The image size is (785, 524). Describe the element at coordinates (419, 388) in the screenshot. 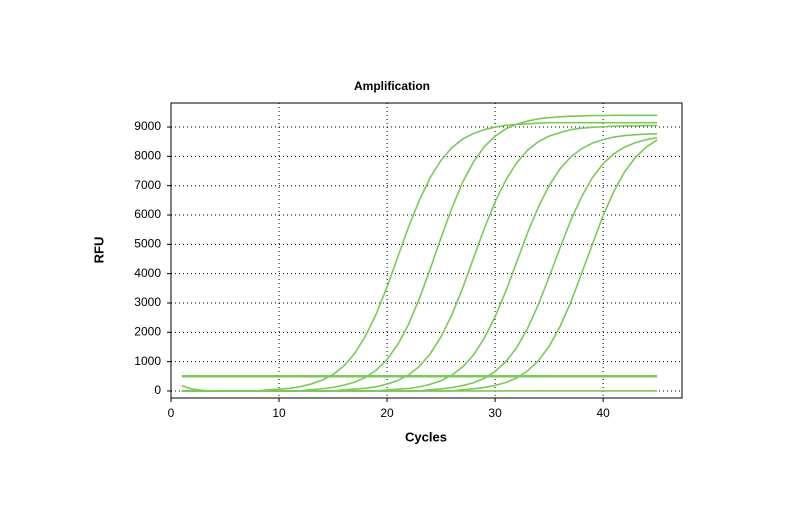

I see `amplification-curve` at that location.